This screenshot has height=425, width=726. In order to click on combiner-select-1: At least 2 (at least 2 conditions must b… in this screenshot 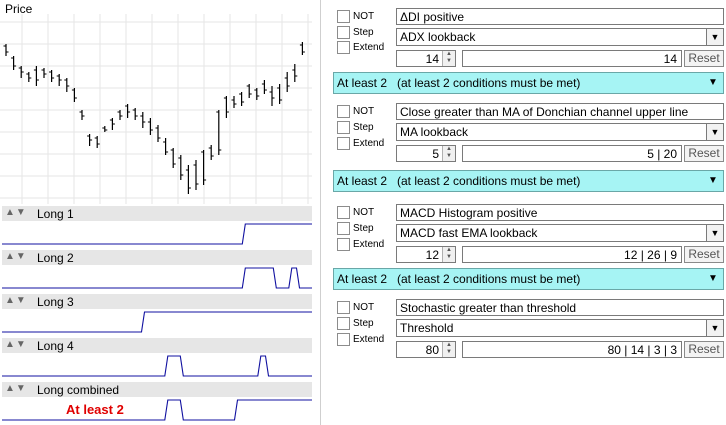, I will do `click(528, 83)`.